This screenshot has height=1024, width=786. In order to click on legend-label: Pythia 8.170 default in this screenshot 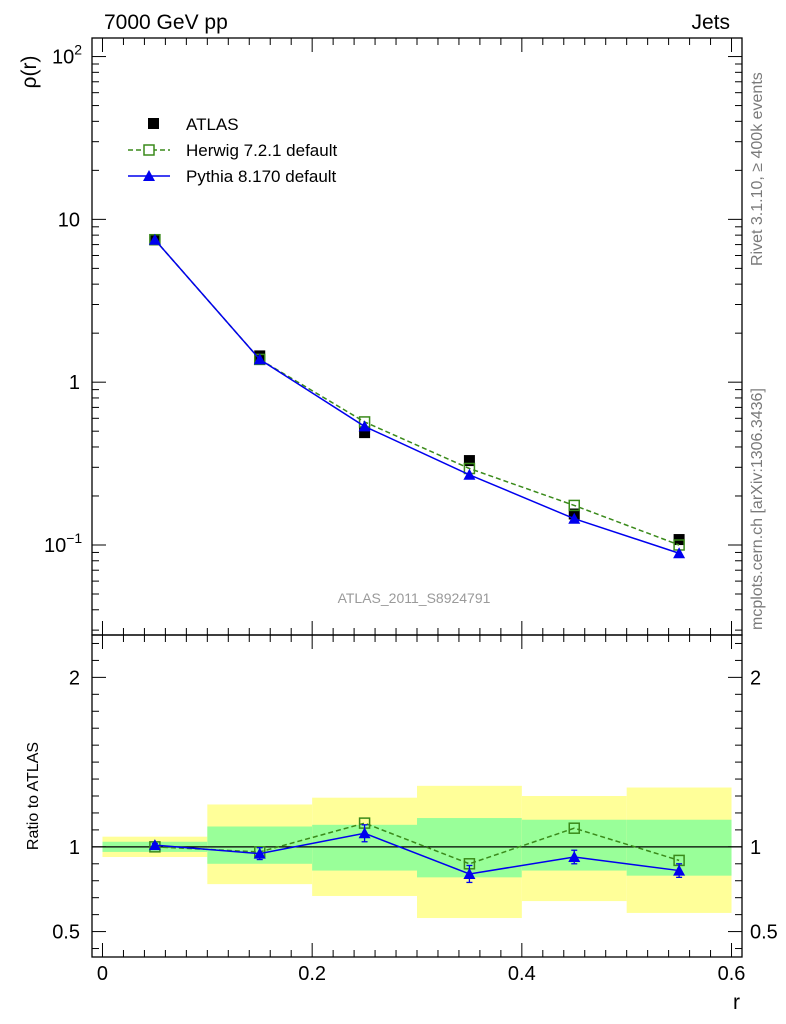, I will do `click(261, 176)`.